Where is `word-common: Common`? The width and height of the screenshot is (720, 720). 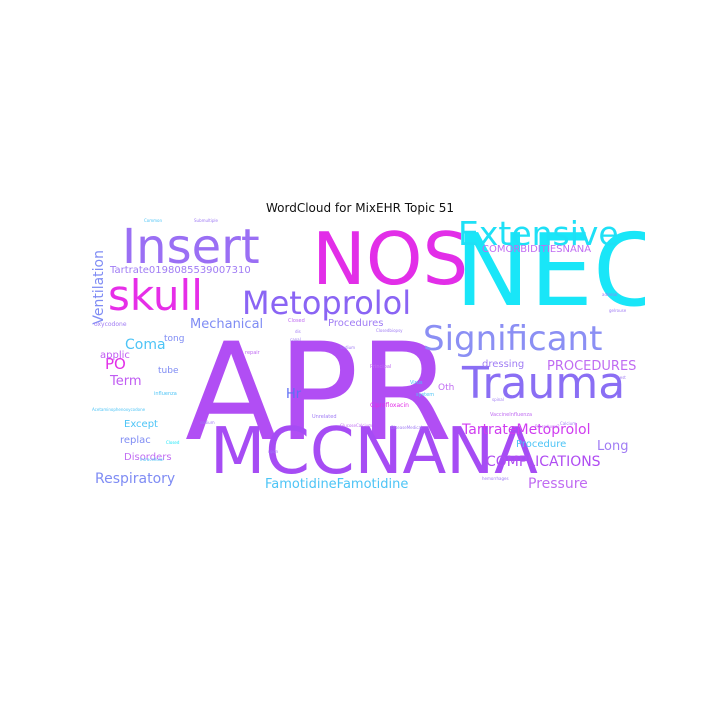 word-common: Common is located at coordinates (153, 220).